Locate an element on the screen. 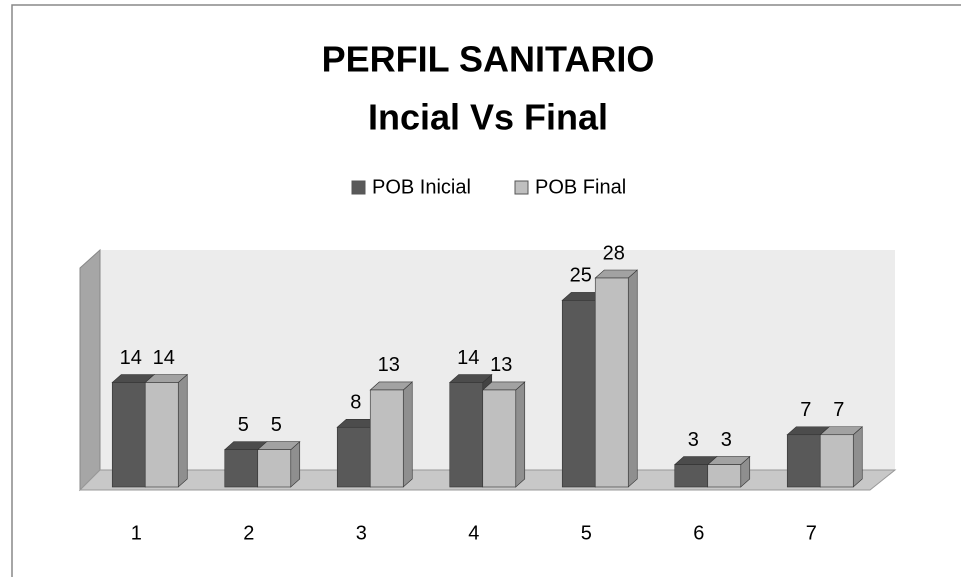 This screenshot has height=577, width=961. x-tick-label: 4 is located at coordinates (473, 533).